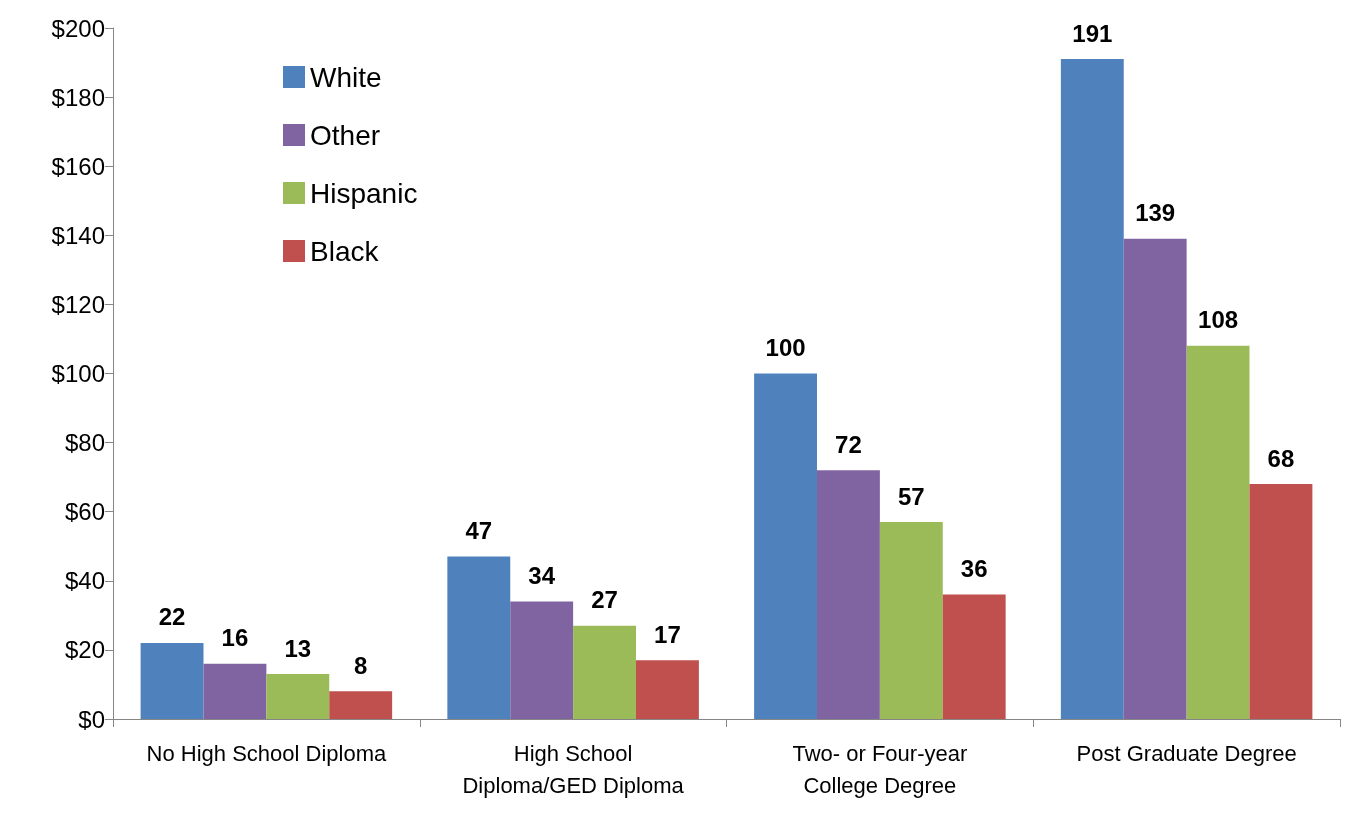 This screenshot has height=819, width=1356. What do you see at coordinates (479, 531) in the screenshot?
I see `data-label: 47` at bounding box center [479, 531].